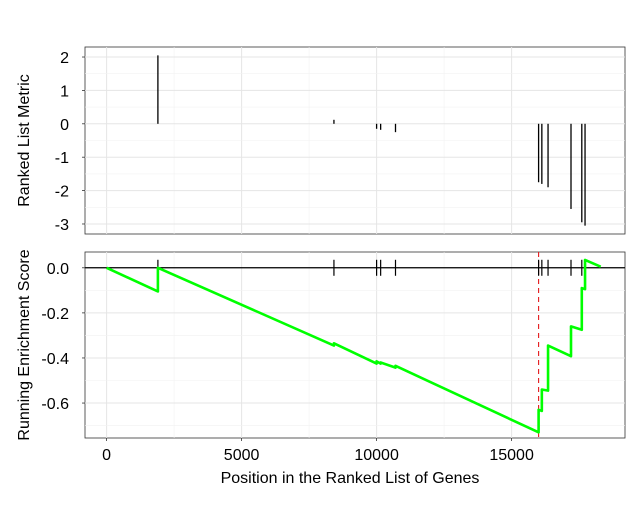 This screenshot has height=505, width=640. What do you see at coordinates (64, 58) in the screenshot?
I see `top-y-tick-label: 2` at bounding box center [64, 58].